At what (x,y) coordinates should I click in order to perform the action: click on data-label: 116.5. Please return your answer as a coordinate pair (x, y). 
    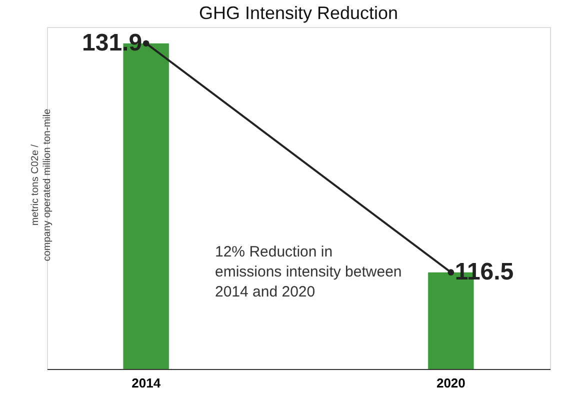
    Looking at the image, I should click on (484, 272).